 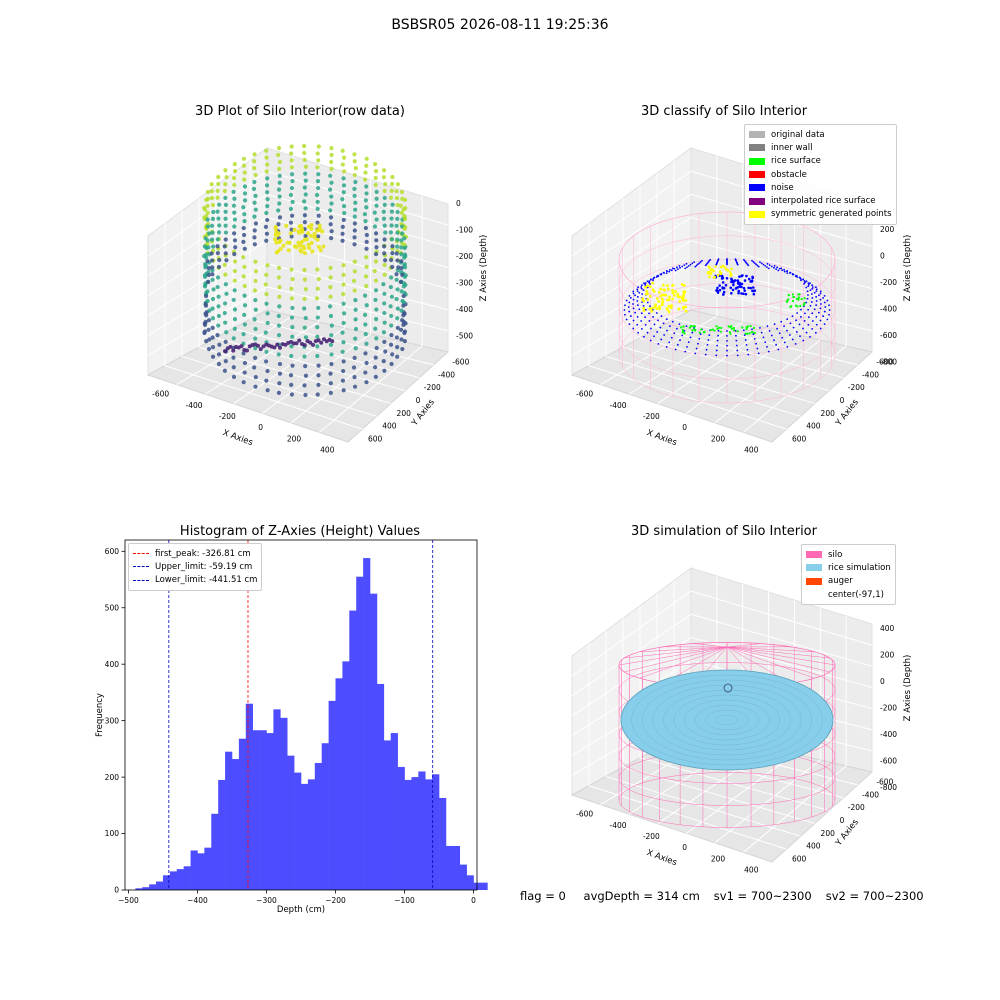 I want to click on legend-label: Lower_limit: -441.51 cm, so click(x=206, y=580).